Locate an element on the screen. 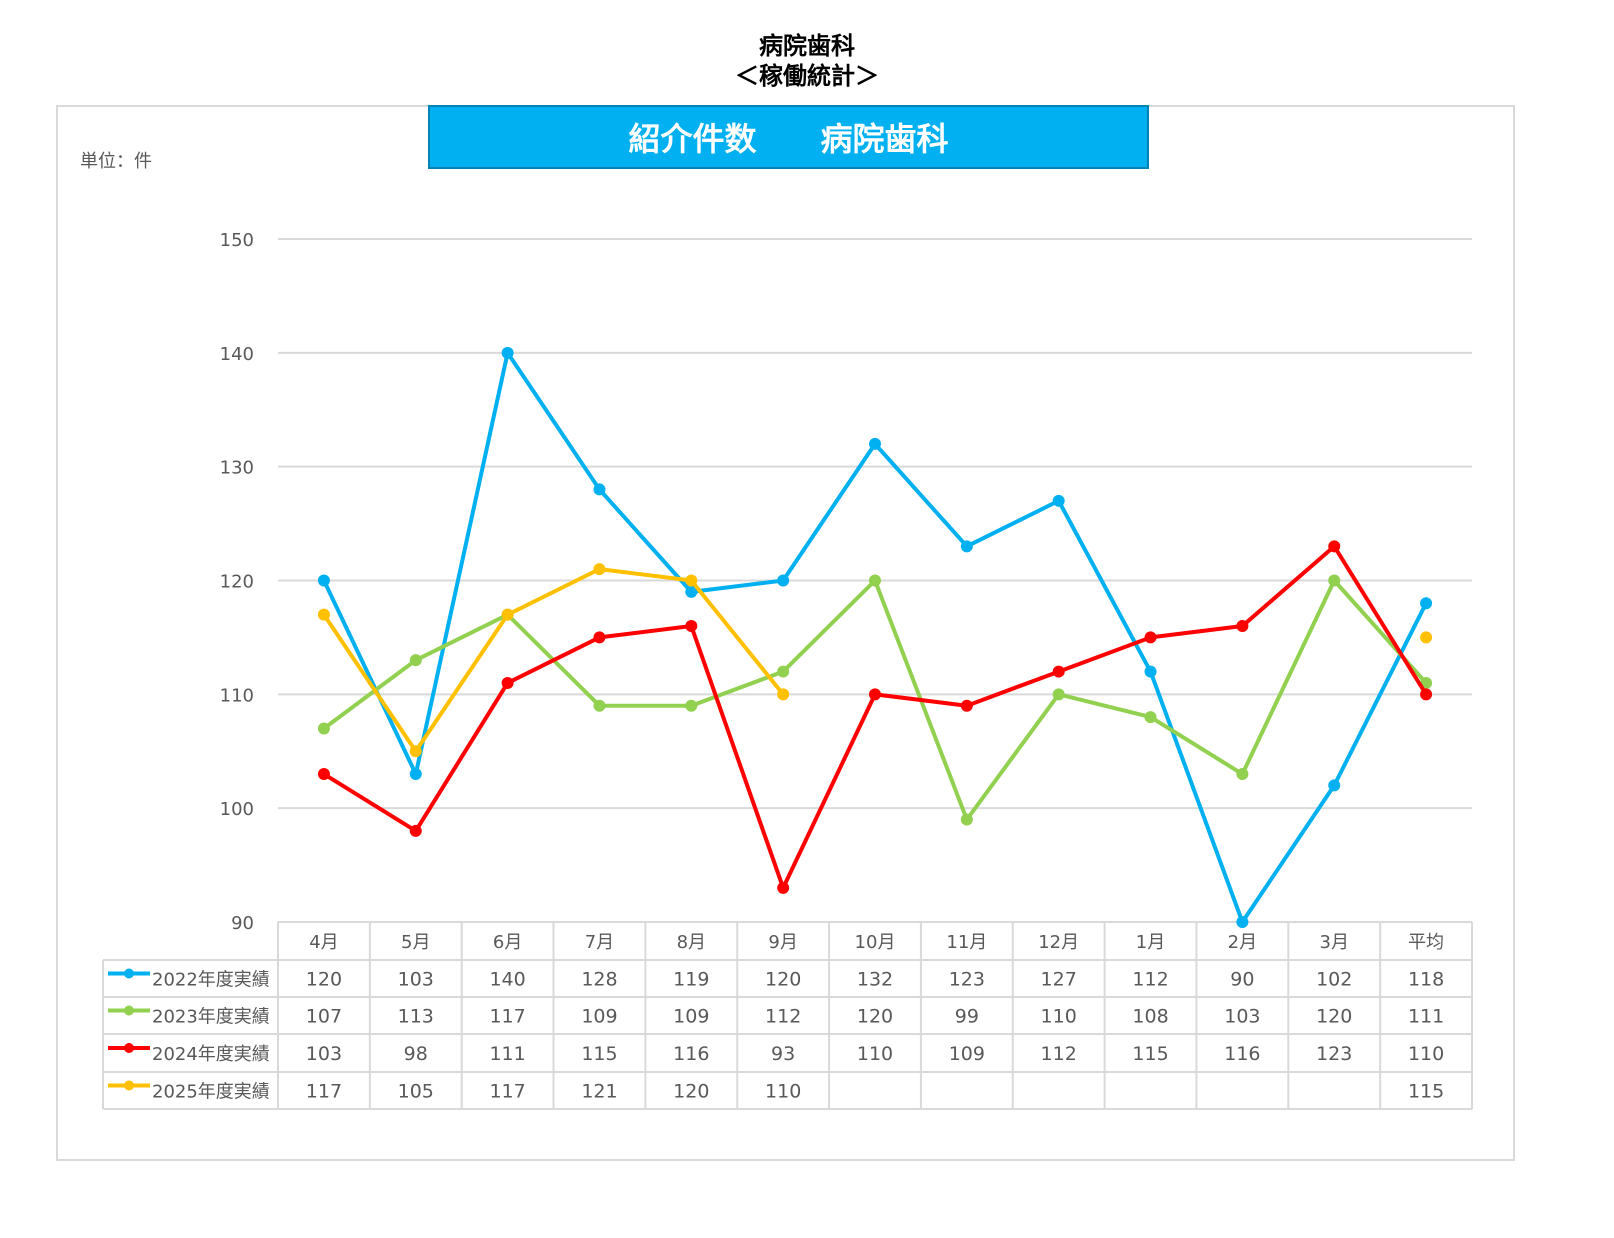  legend-label: 2024年度実績 is located at coordinates (211, 1054).